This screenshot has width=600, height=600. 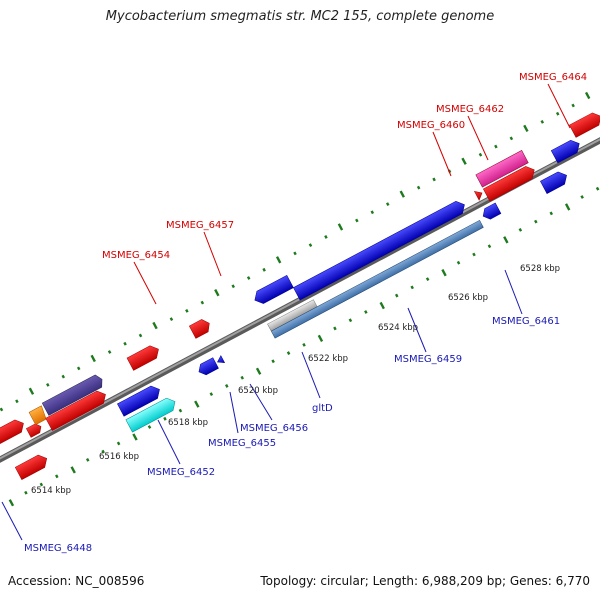 What do you see at coordinates (181, 472) in the screenshot?
I see `gene-label: MSMEG_6452` at bounding box center [181, 472].